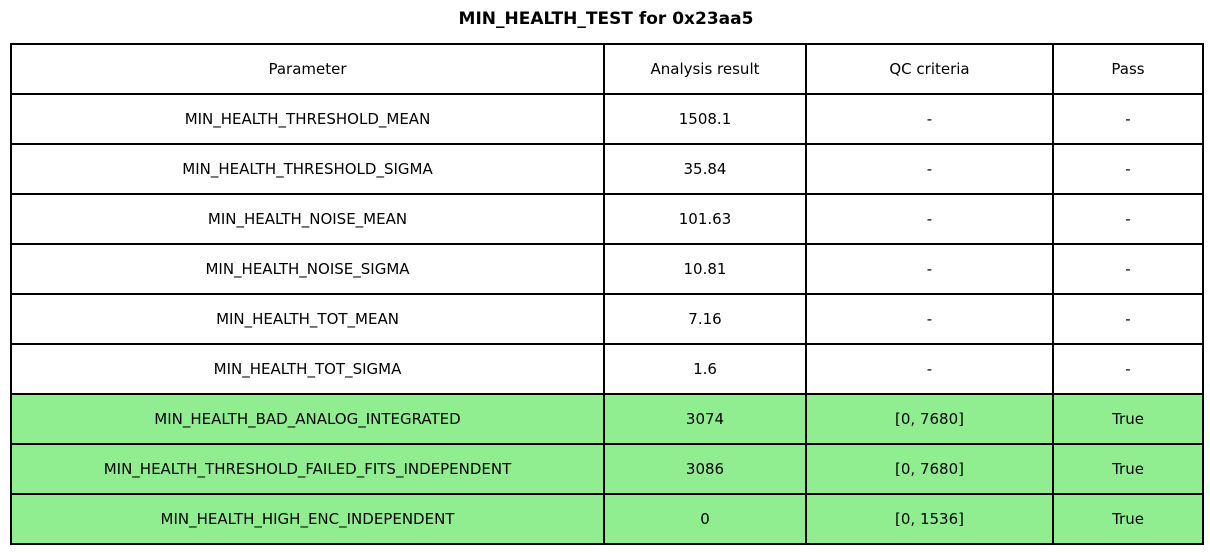  Describe the element at coordinates (307, 219) in the screenshot. I see `cell-parameter: MIN_HEALTH_NOISE_MEAN` at that location.